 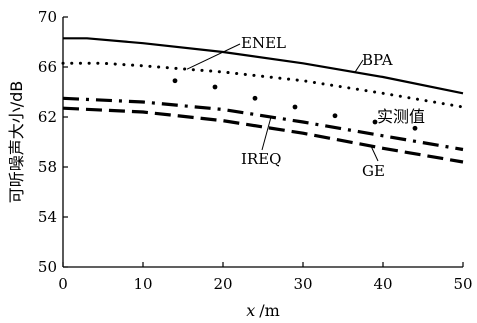 What do you see at coordinates (359, 66) in the screenshot?
I see `leader-bpa` at bounding box center [359, 66].